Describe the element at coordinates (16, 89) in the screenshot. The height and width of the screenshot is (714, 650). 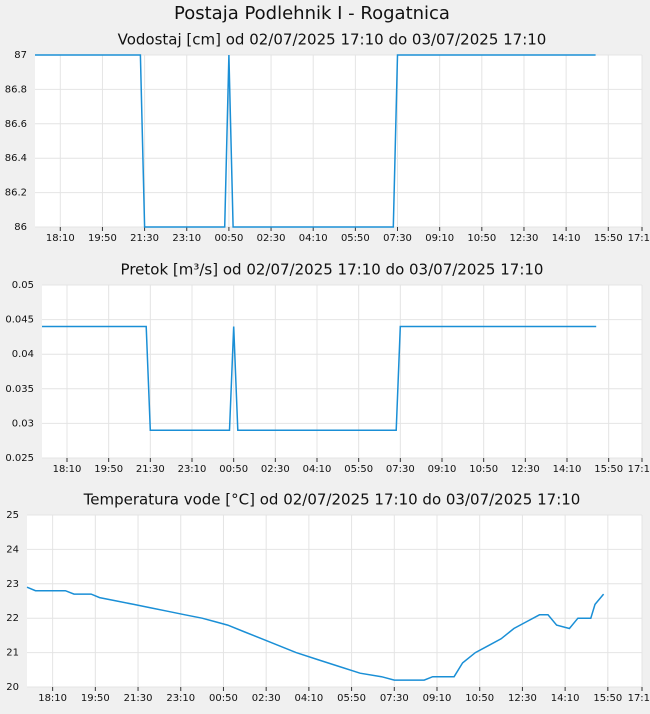
I see `y-tick-label: 86.8` at that location.